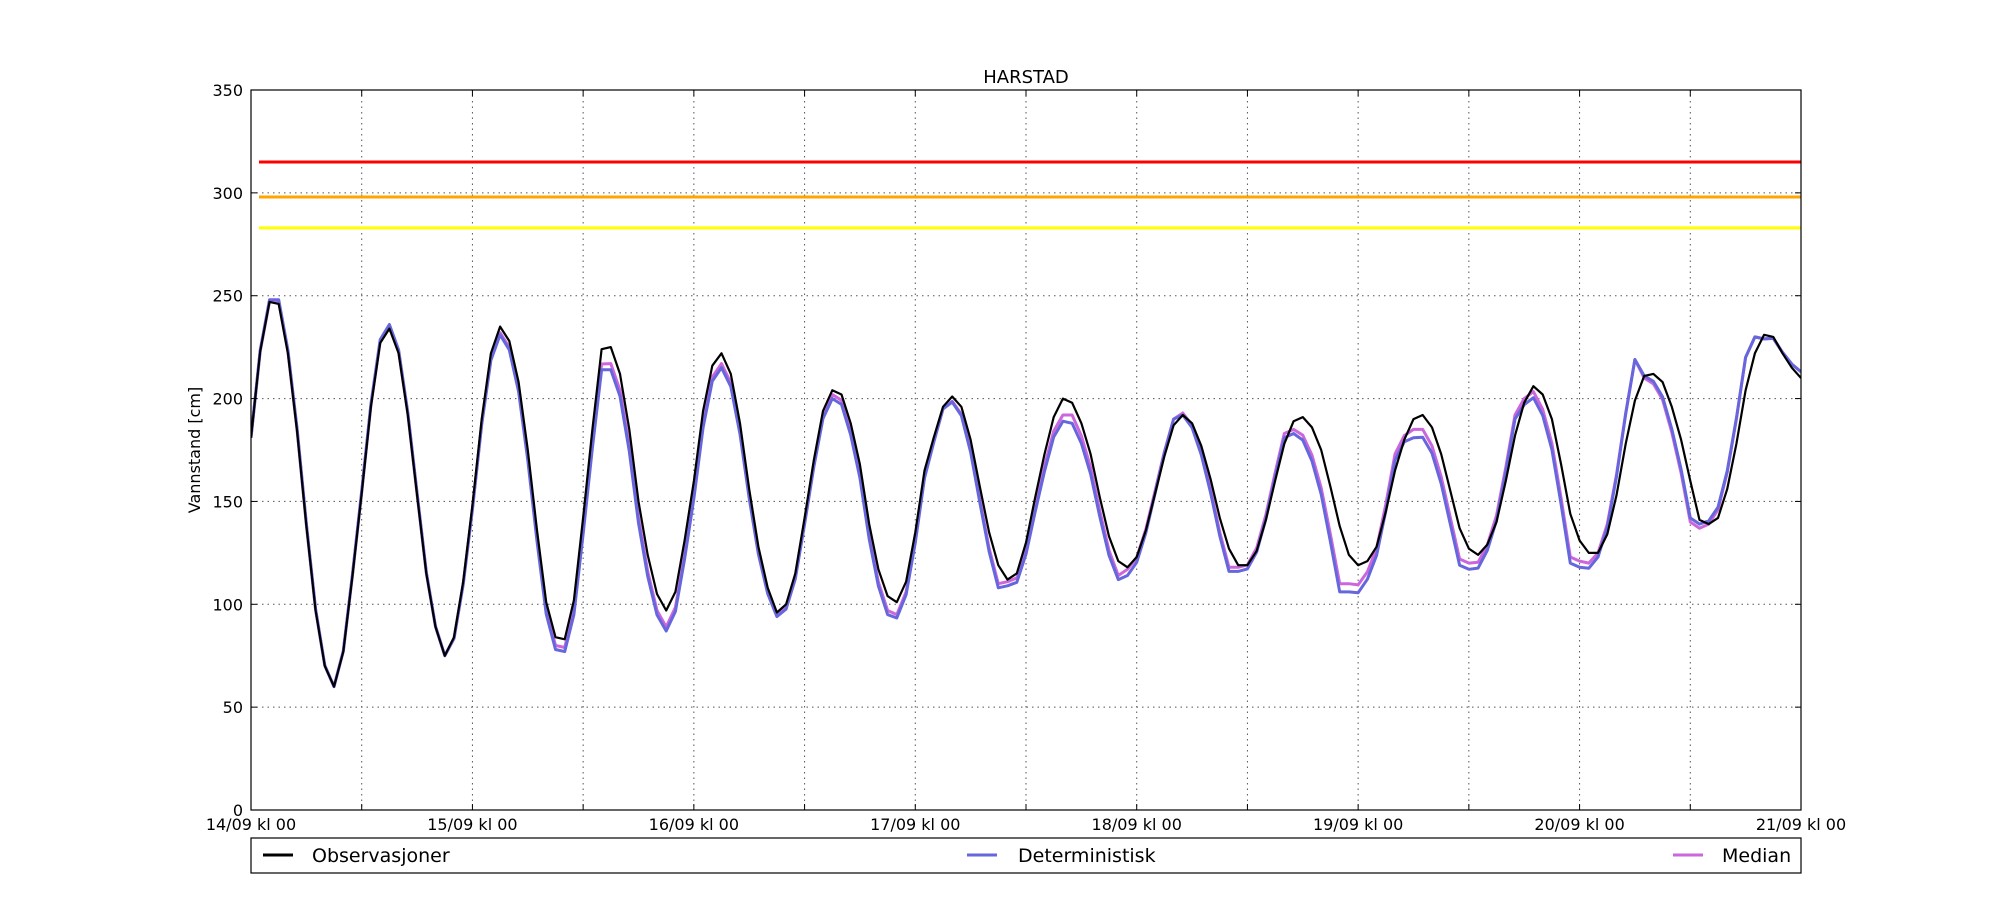  Describe the element at coordinates (227, 193) in the screenshot. I see `y-tick-label: 300` at that location.